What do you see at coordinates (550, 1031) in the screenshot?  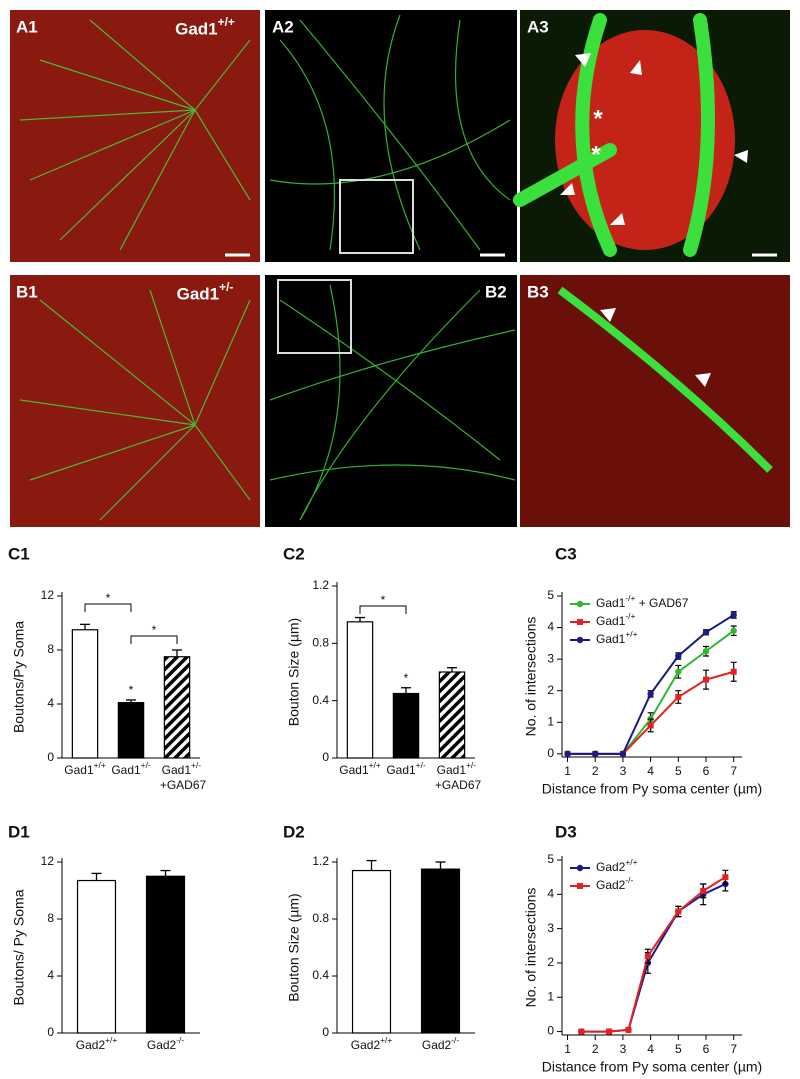 I see `y-tick-label: 0` at bounding box center [550, 1031].